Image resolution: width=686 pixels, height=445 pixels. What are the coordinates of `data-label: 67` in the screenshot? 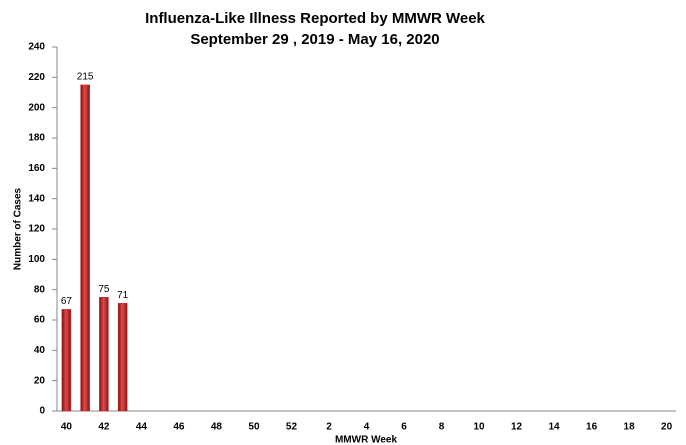 It's located at (67, 301).